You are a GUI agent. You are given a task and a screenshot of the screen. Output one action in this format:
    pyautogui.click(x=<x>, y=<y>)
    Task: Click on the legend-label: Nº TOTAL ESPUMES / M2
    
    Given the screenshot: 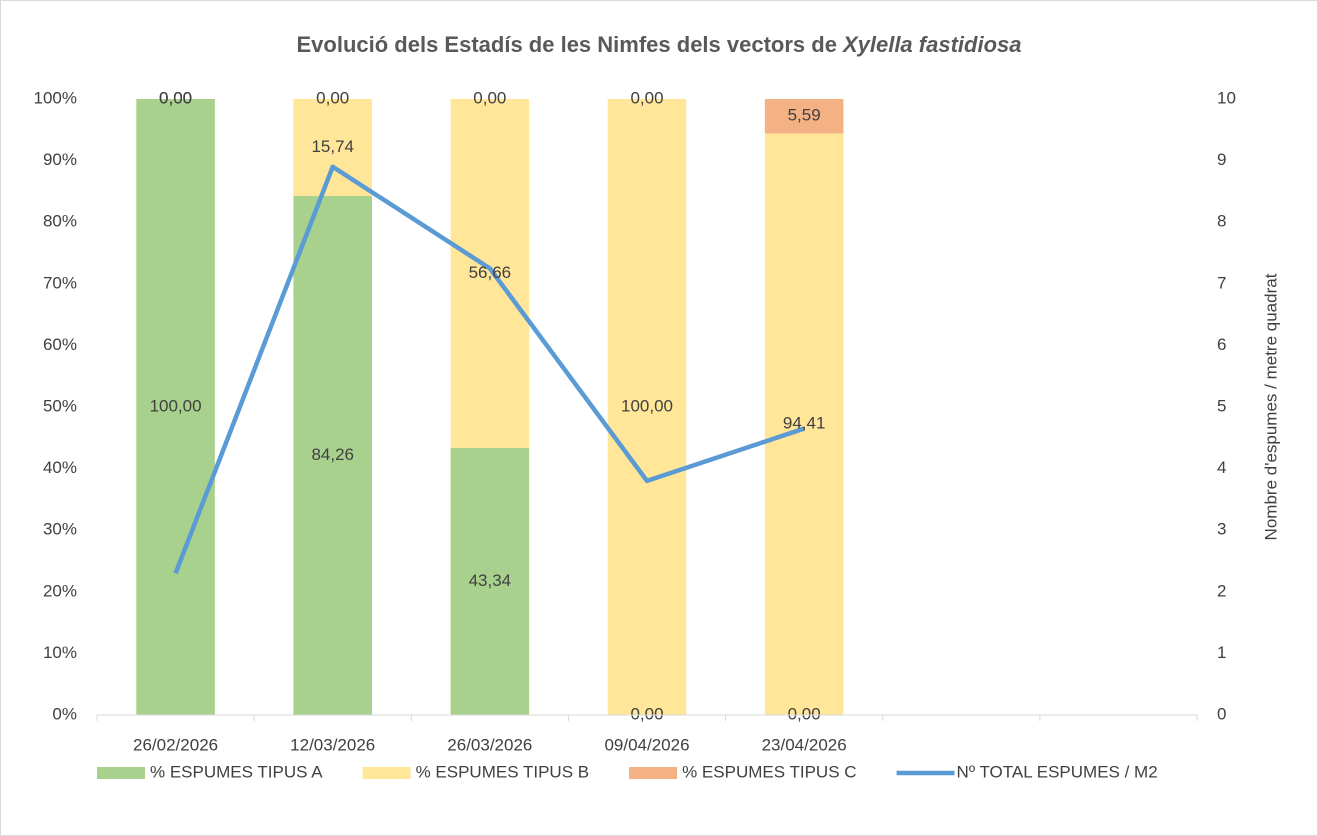 What is the action you would take?
    pyautogui.click(x=1057, y=771)
    